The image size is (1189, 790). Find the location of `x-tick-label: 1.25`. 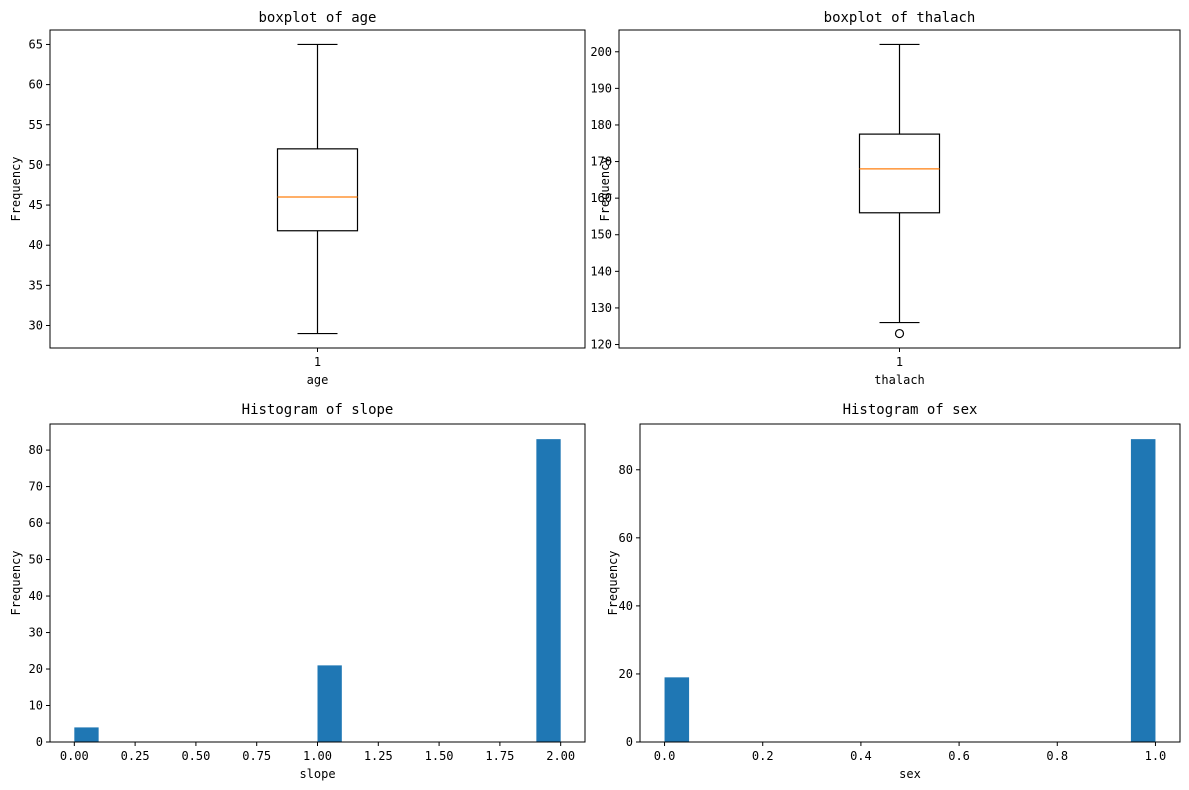

x-tick-label: 1.25 is located at coordinates (378, 756).